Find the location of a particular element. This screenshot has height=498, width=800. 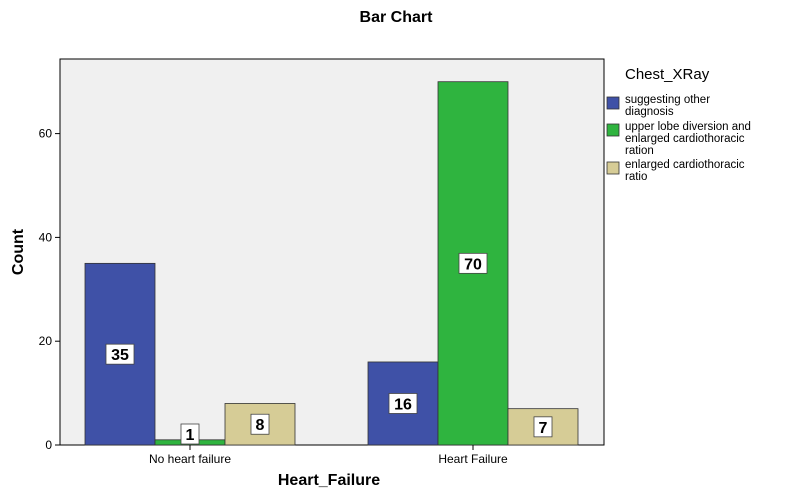

y-tick-label: 0 is located at coordinates (48, 445).